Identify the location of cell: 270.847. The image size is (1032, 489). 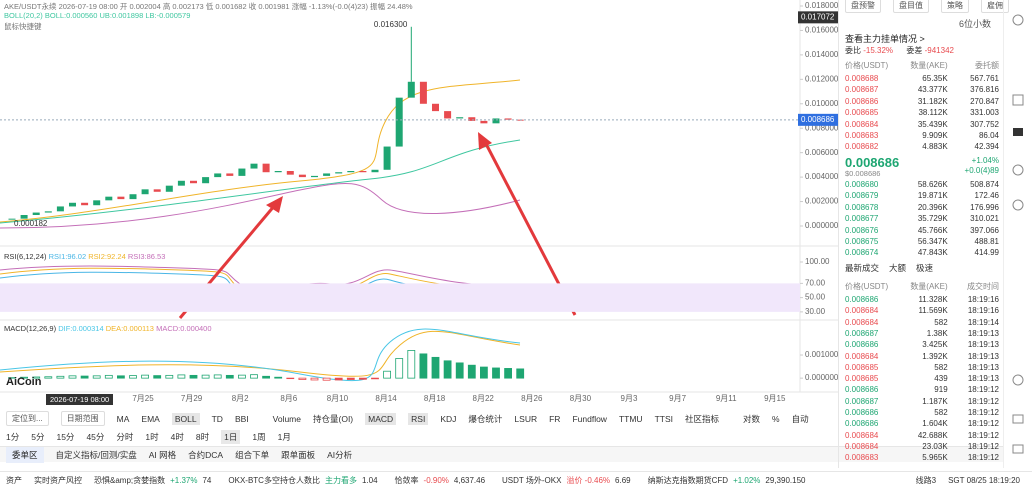
(984, 101).